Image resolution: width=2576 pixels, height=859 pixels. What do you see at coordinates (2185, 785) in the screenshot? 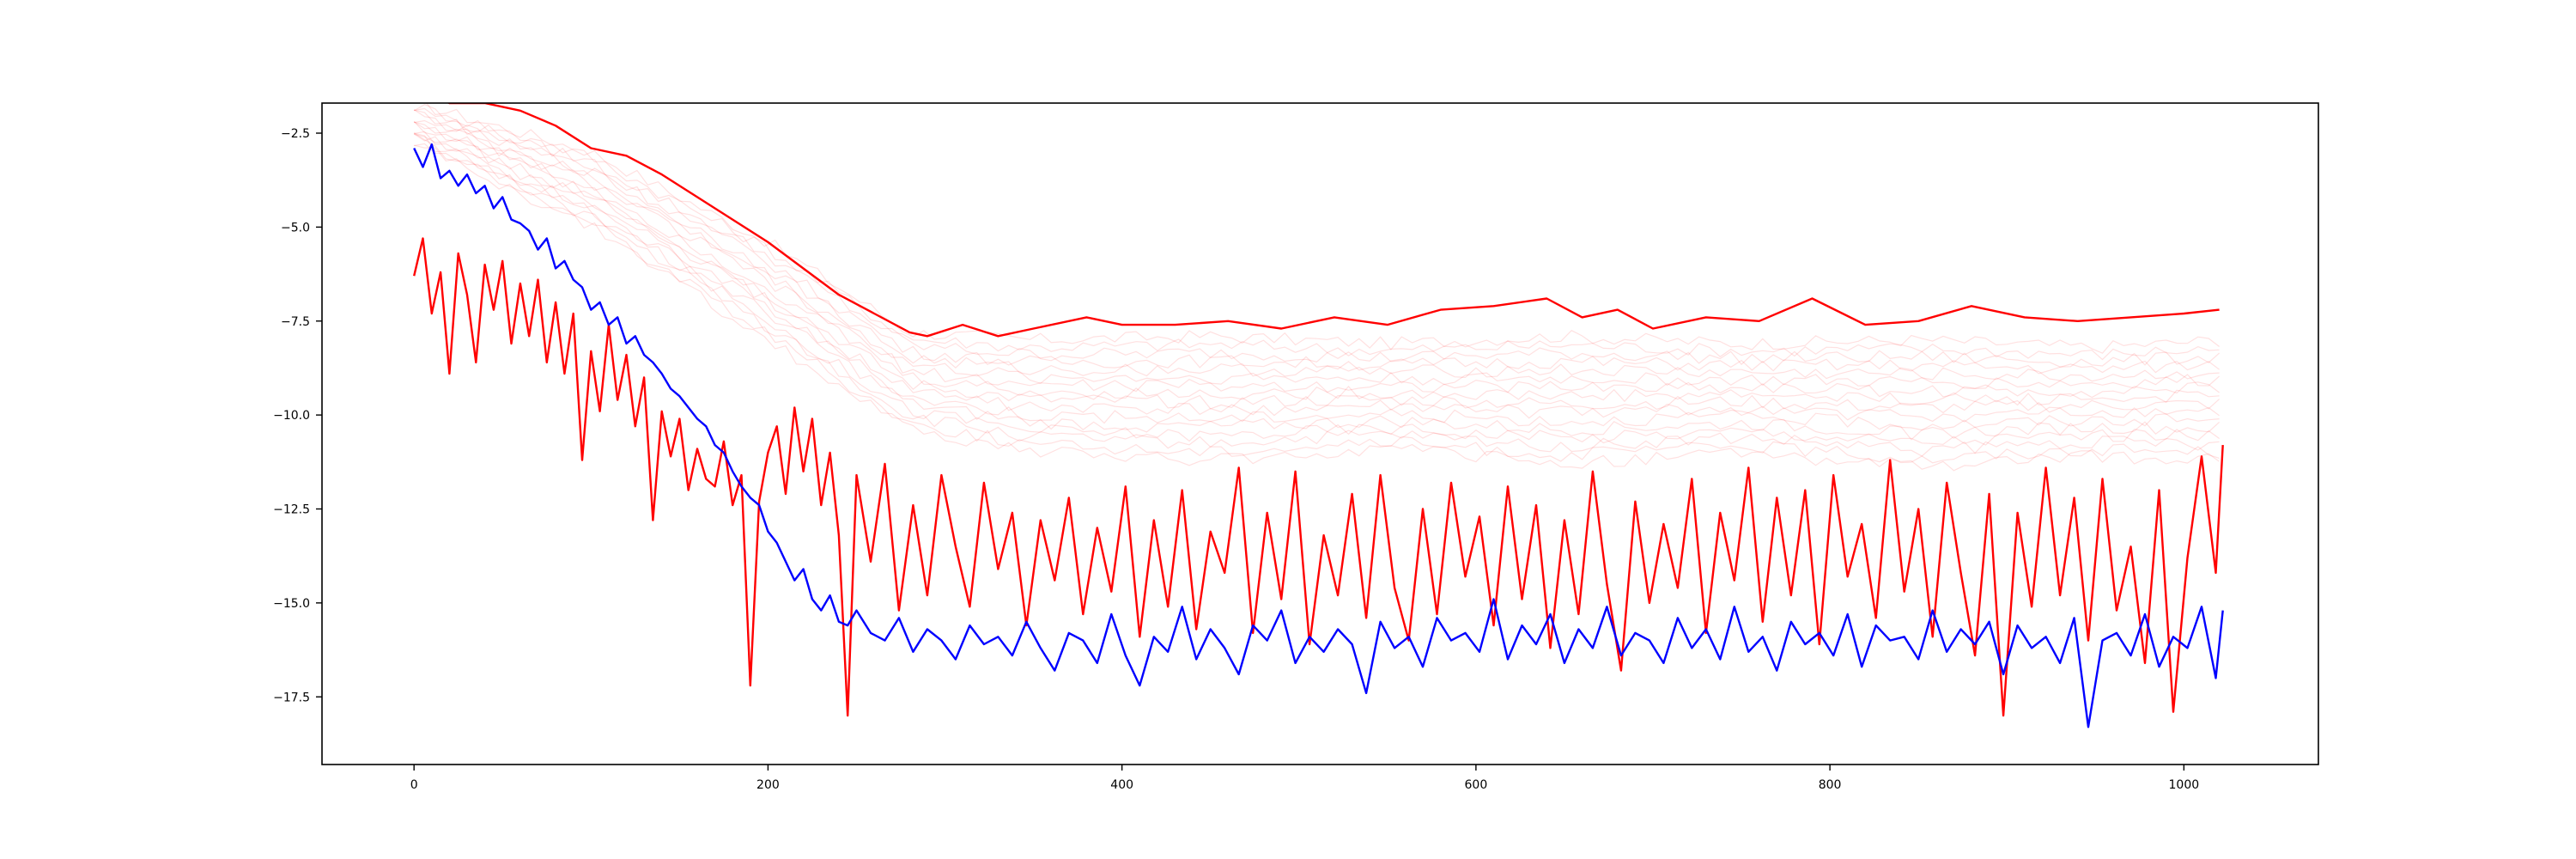
I see `x-tick-label: 1000` at bounding box center [2185, 785].